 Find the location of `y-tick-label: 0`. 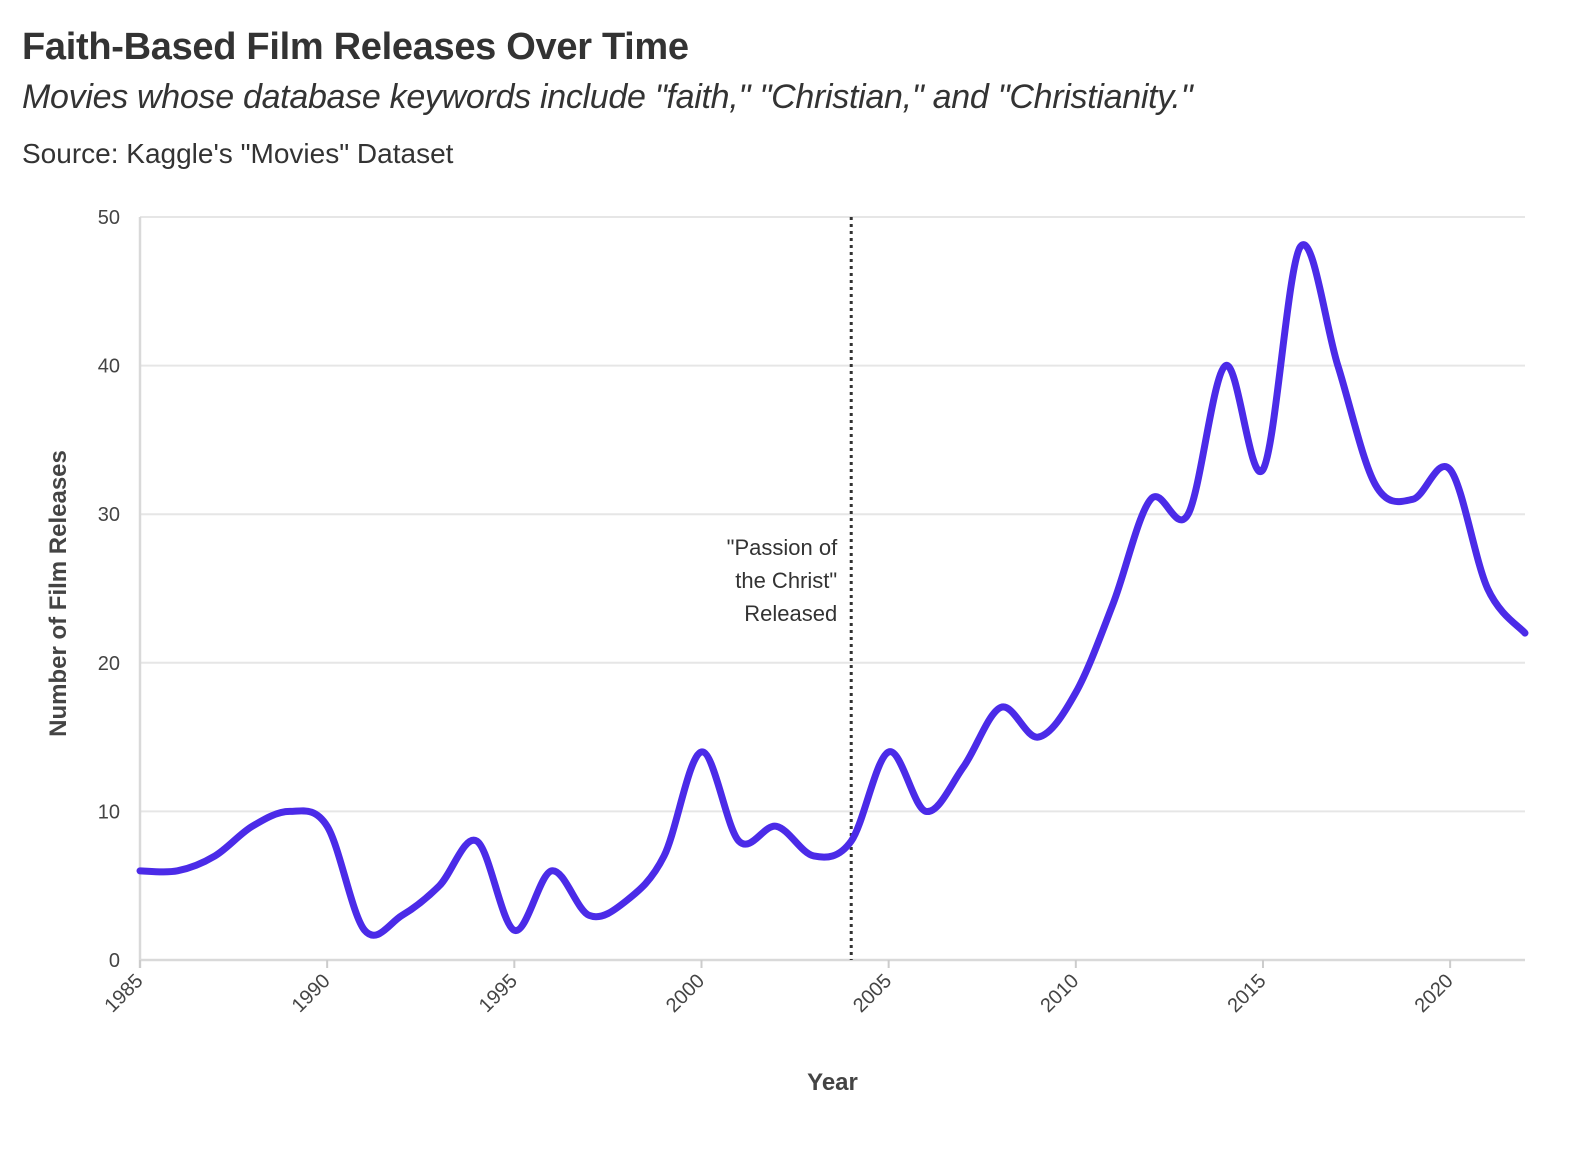

y-tick-label: 0 is located at coordinates (114, 961).